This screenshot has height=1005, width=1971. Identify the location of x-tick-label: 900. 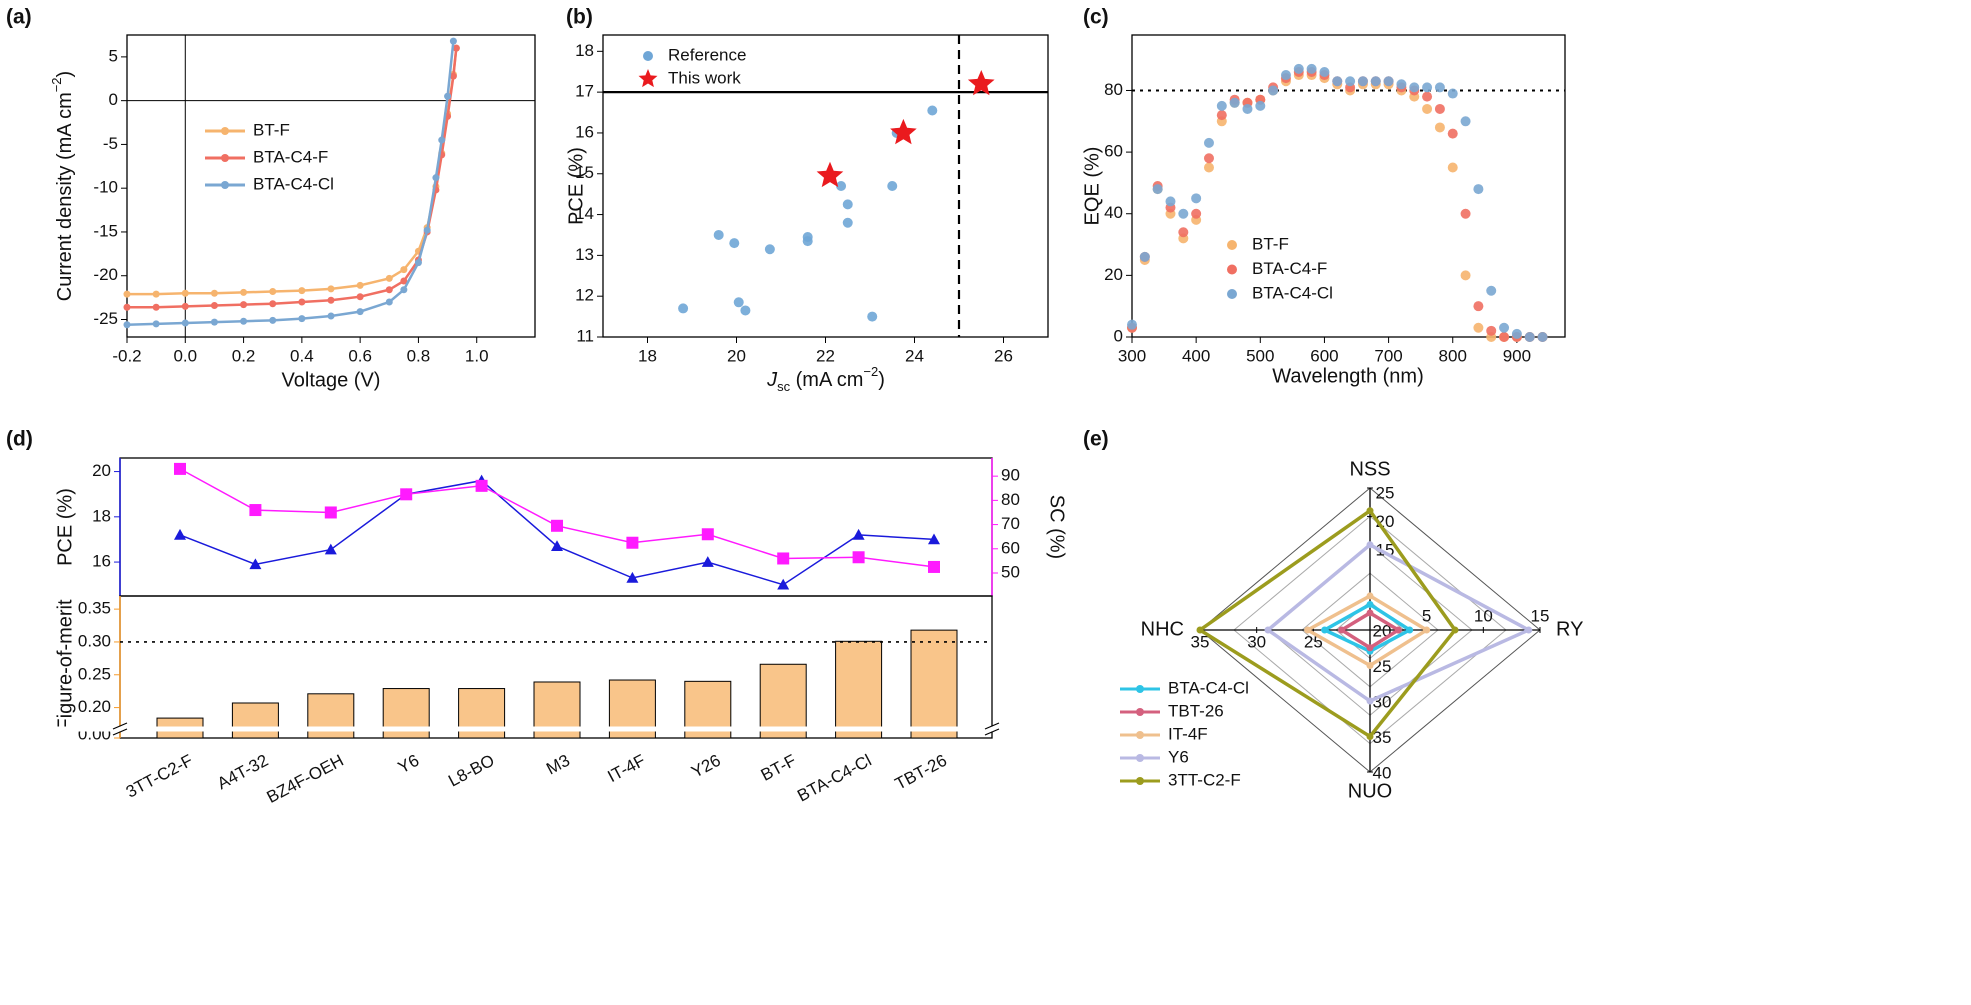
(1517, 355).